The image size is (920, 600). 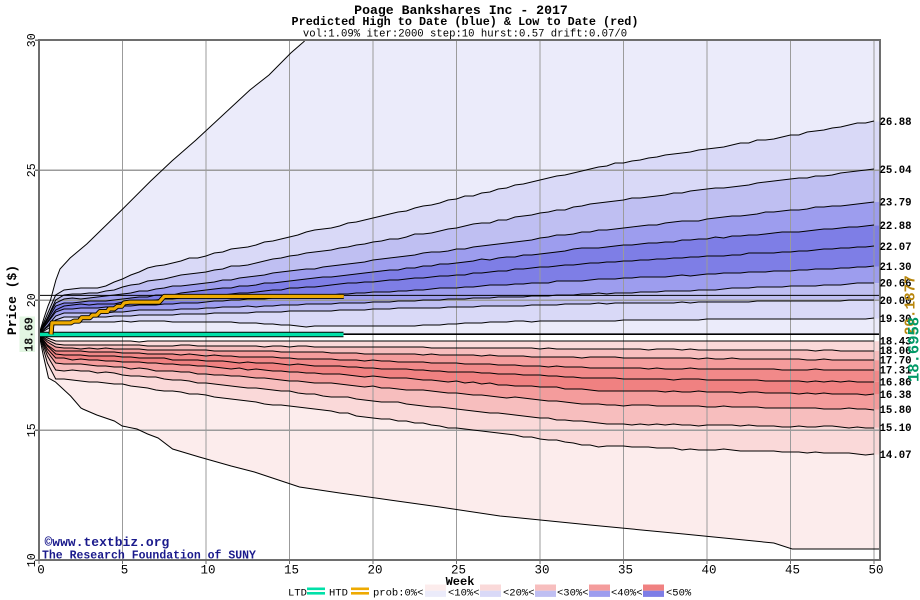 I want to click on svg-text: Poage Bankshares Inc - 2017, so click(x=461, y=10).